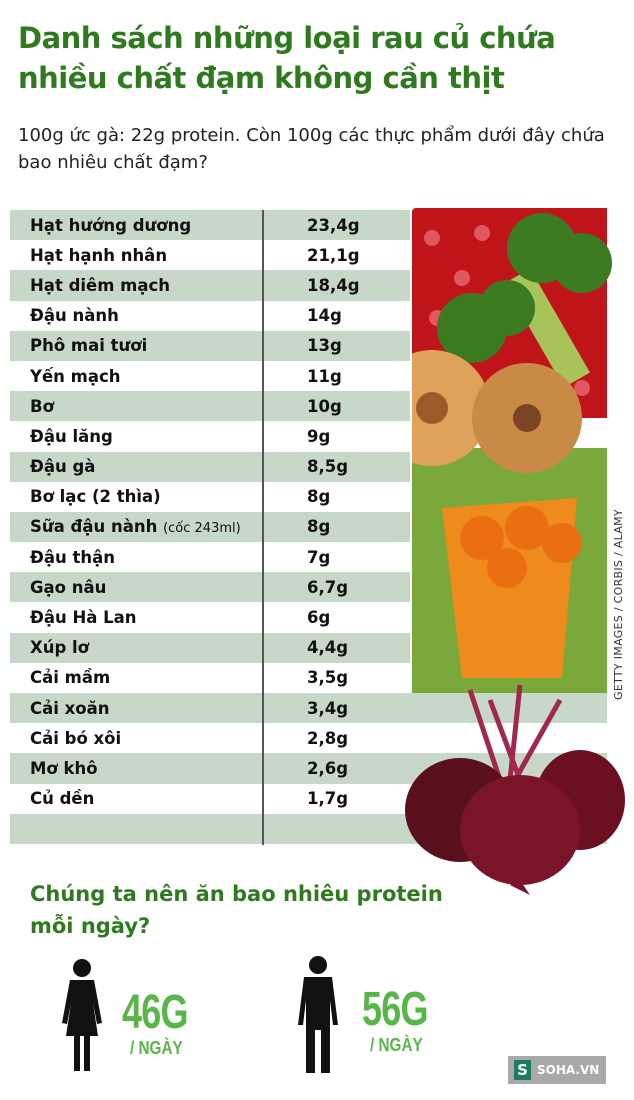 The height and width of the screenshot is (1100, 634). I want to click on protein-value: 3,5g, so click(328, 678).